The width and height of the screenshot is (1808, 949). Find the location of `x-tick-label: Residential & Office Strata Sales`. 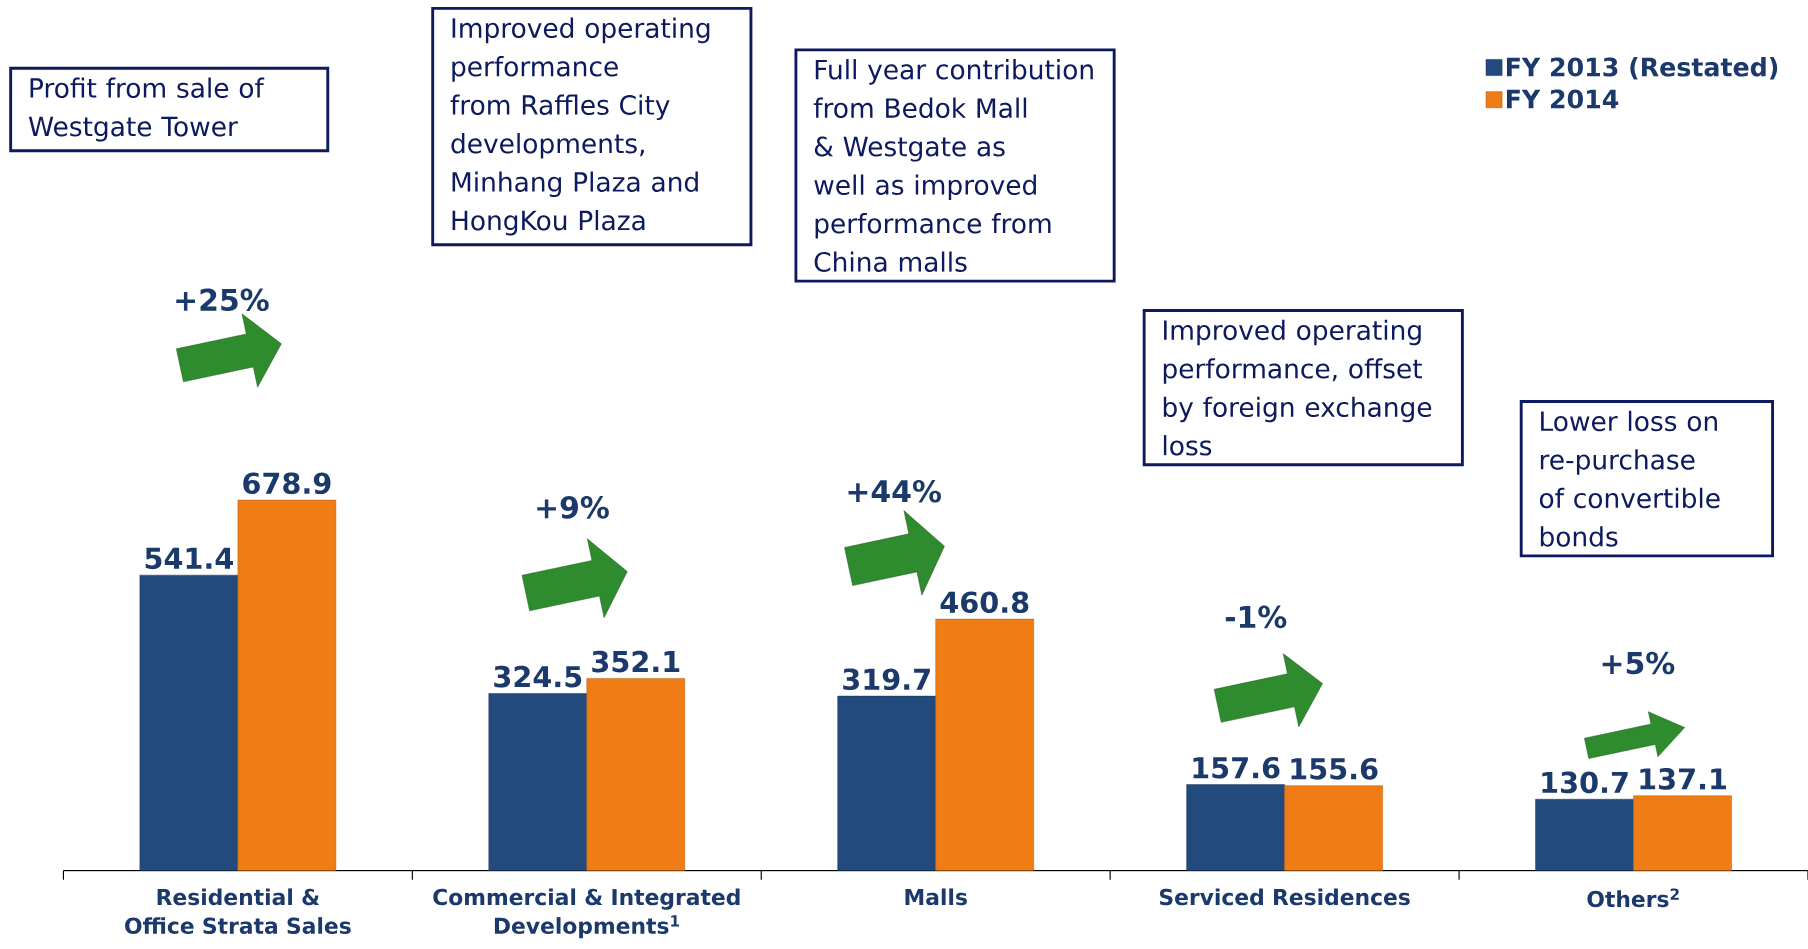

x-tick-label: Residential & Office Strata Sales is located at coordinates (238, 911).